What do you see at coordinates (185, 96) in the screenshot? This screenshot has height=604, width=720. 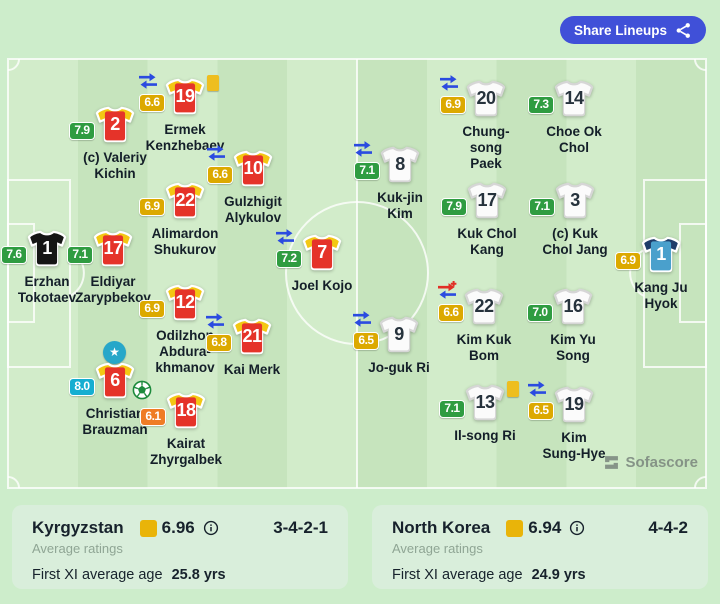 I see `player-number: 19` at bounding box center [185, 96].